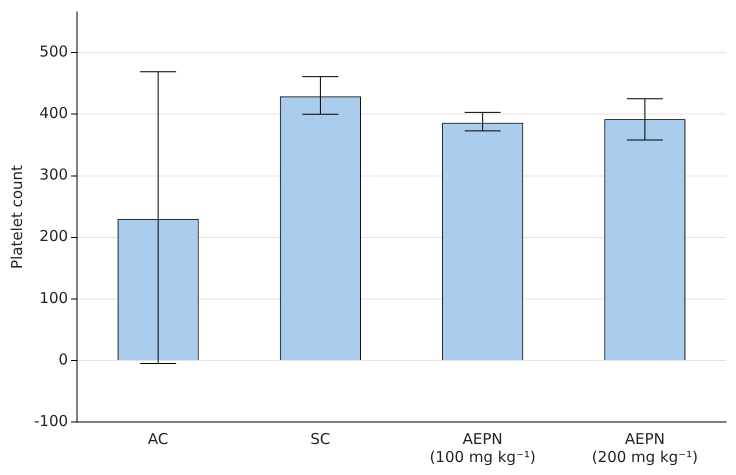  What do you see at coordinates (63, 359) in the screenshot?
I see `y-tick-label: 0` at bounding box center [63, 359].